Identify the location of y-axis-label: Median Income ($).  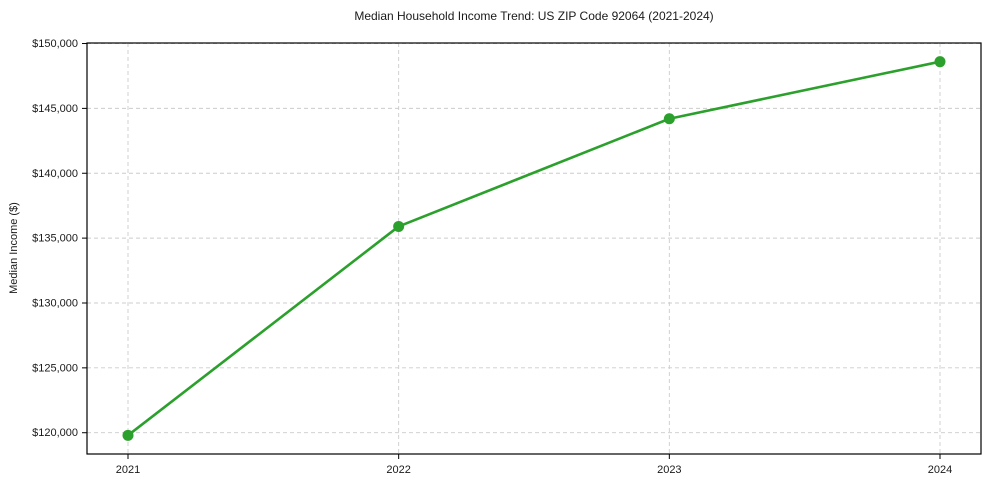
(14, 248).